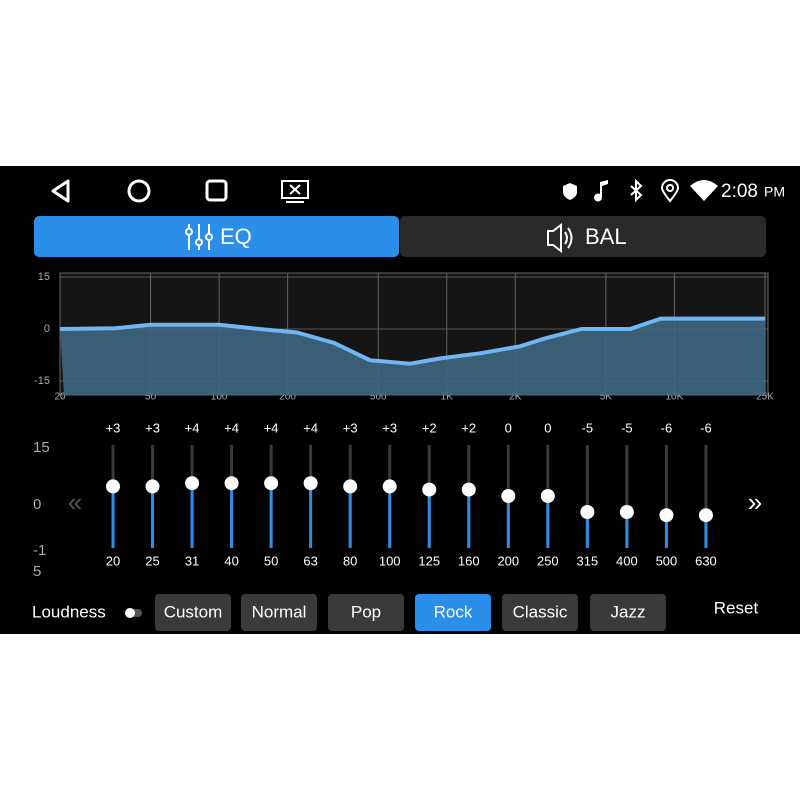  I want to click on tab-bar: EQ BAL, so click(400, 236).